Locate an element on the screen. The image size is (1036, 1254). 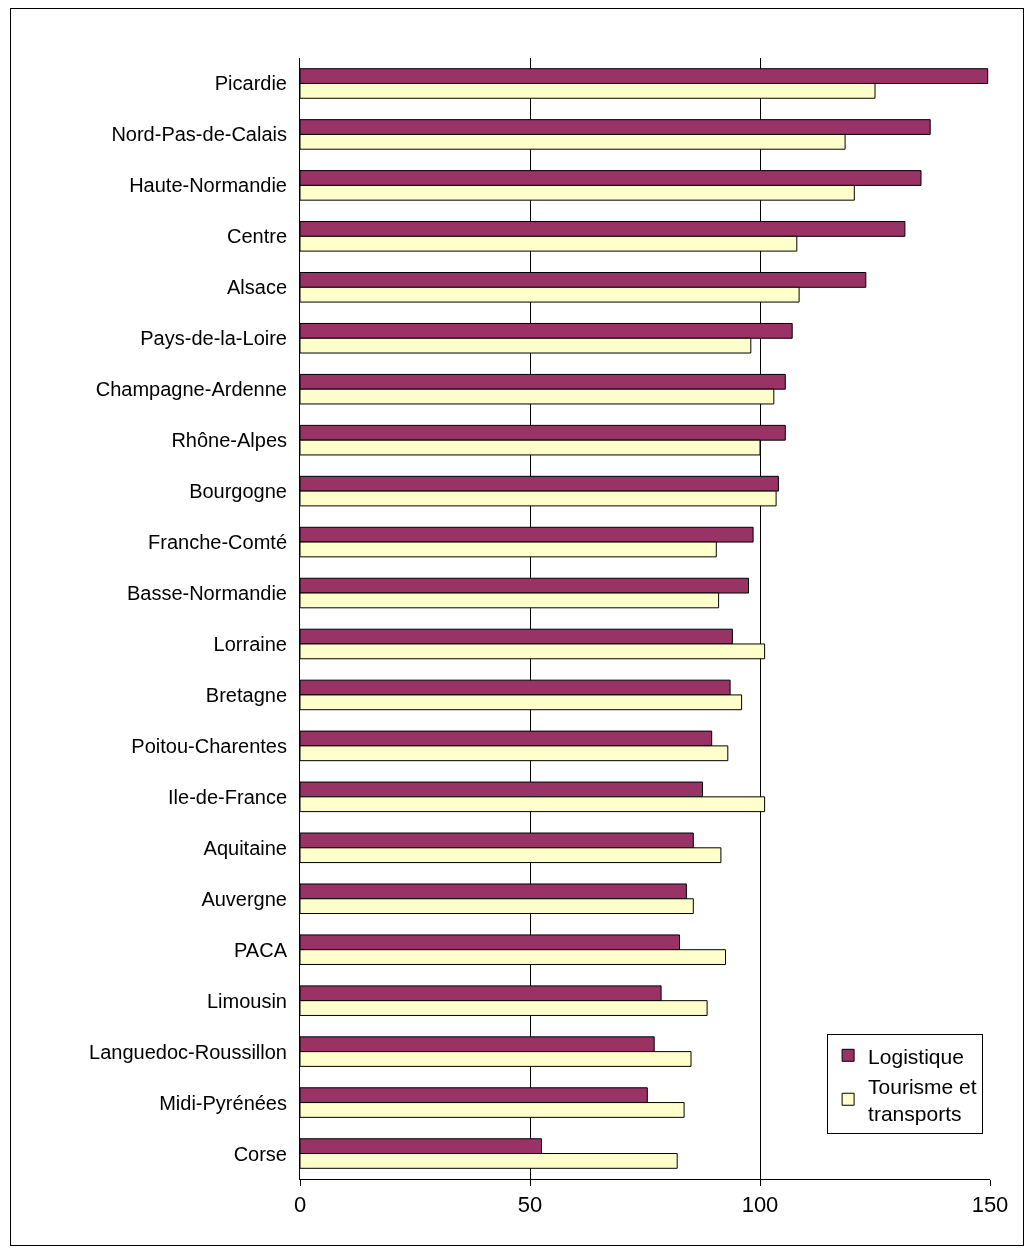
y-tick-label: Midi-Pyrénées is located at coordinates (223, 1102).